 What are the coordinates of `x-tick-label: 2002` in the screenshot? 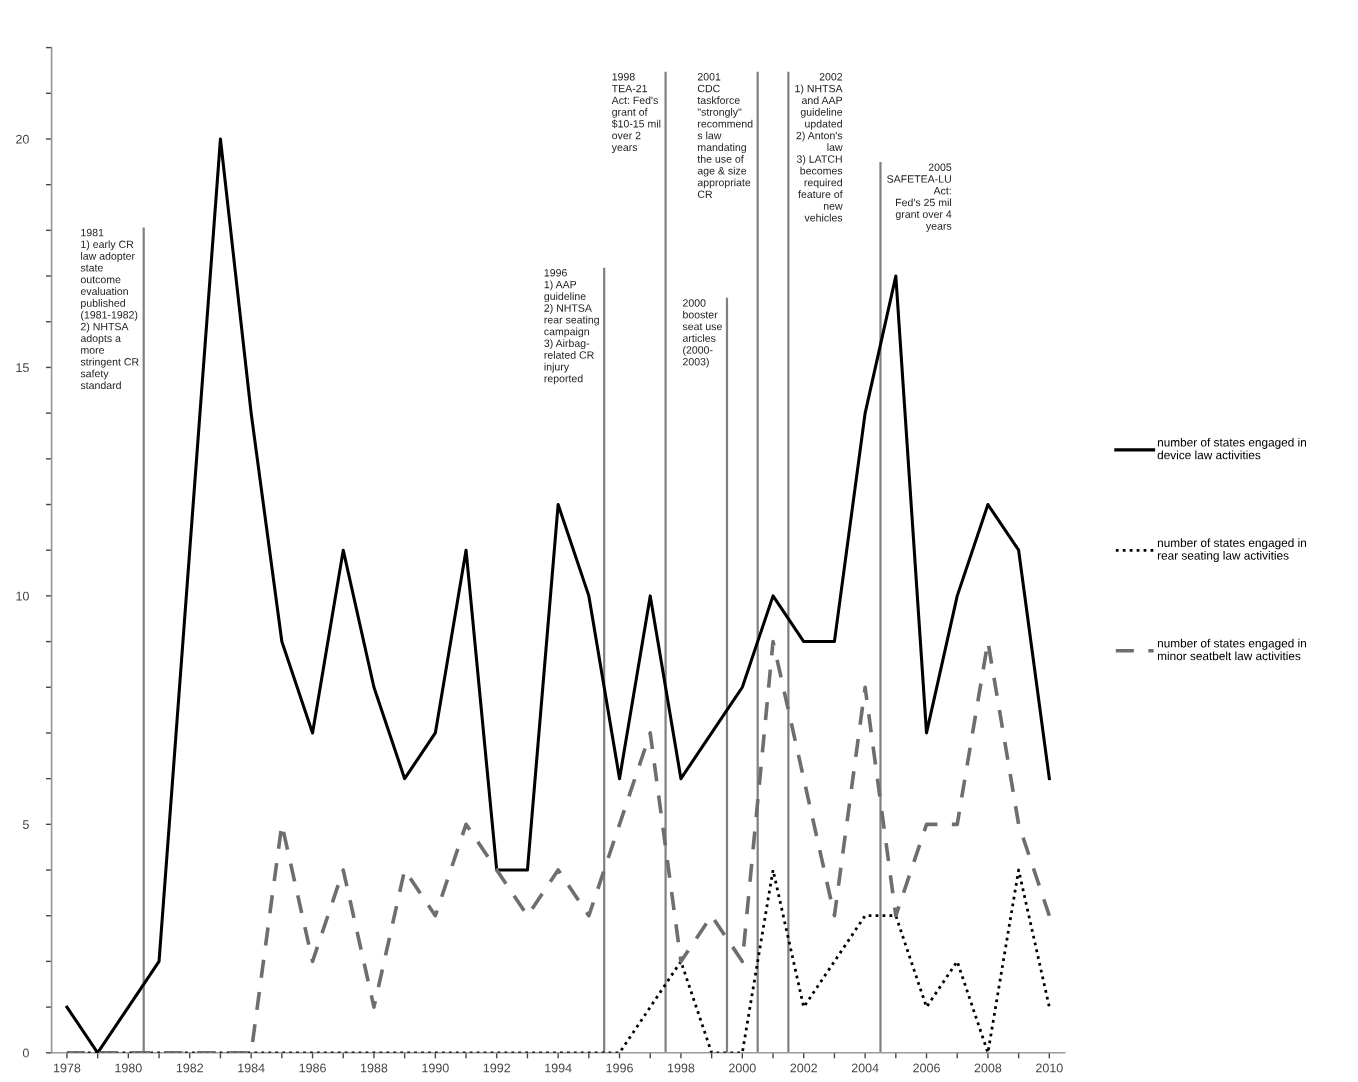 It's located at (804, 1068).